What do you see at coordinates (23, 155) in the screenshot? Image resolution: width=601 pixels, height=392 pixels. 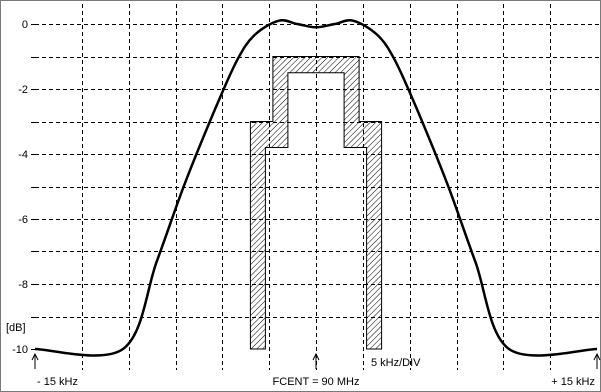 I see `y-tick-label: -4` at bounding box center [23, 155].